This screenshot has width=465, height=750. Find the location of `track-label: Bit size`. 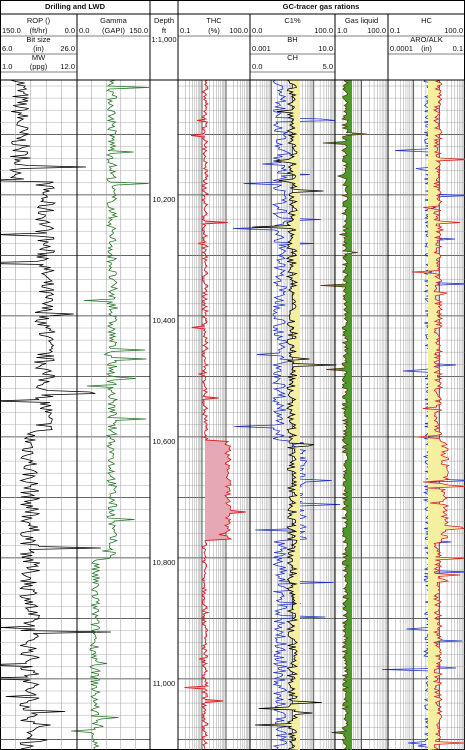

track-label: Bit size is located at coordinates (38, 39).